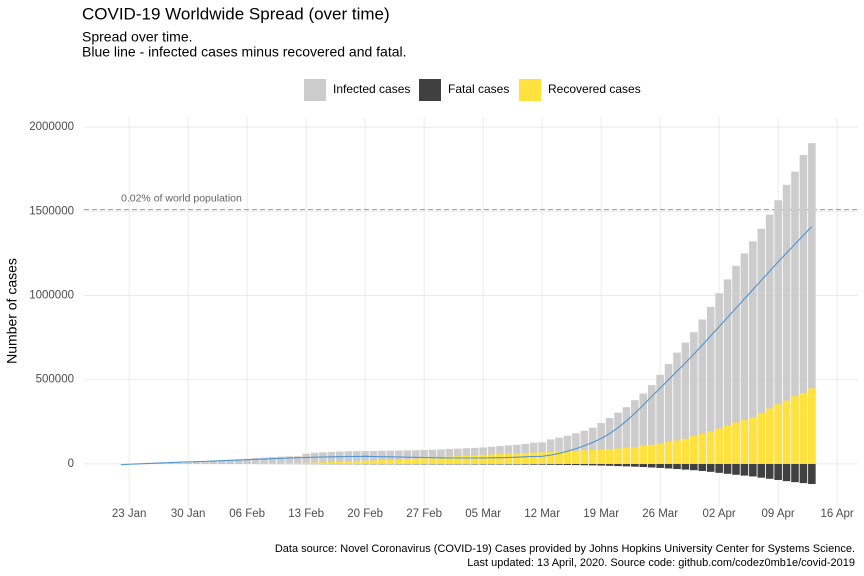  What do you see at coordinates (778, 514) in the screenshot?
I see `x-tick-label: 09 Apr` at bounding box center [778, 514].